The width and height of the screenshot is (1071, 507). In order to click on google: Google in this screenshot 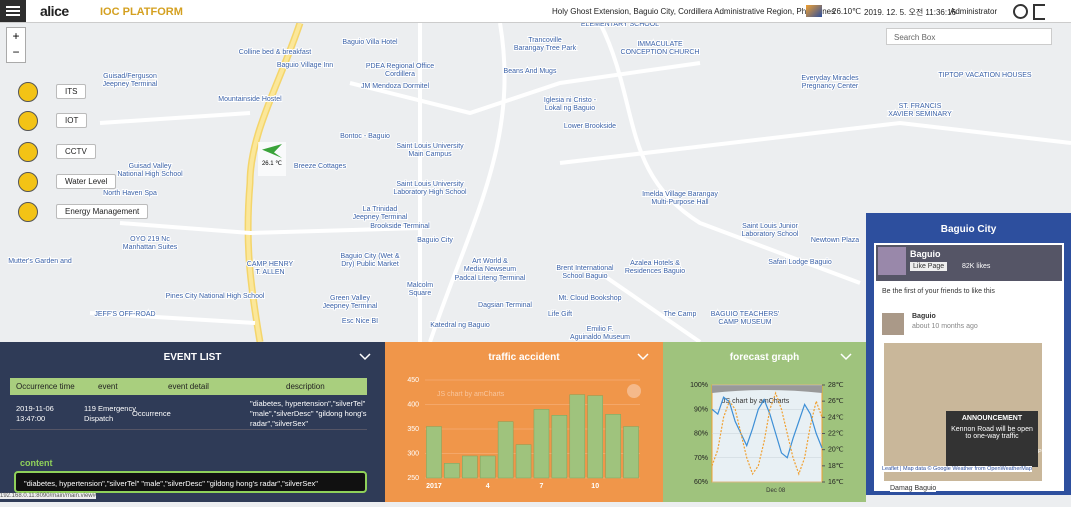, I will do `click(942, 469)`.